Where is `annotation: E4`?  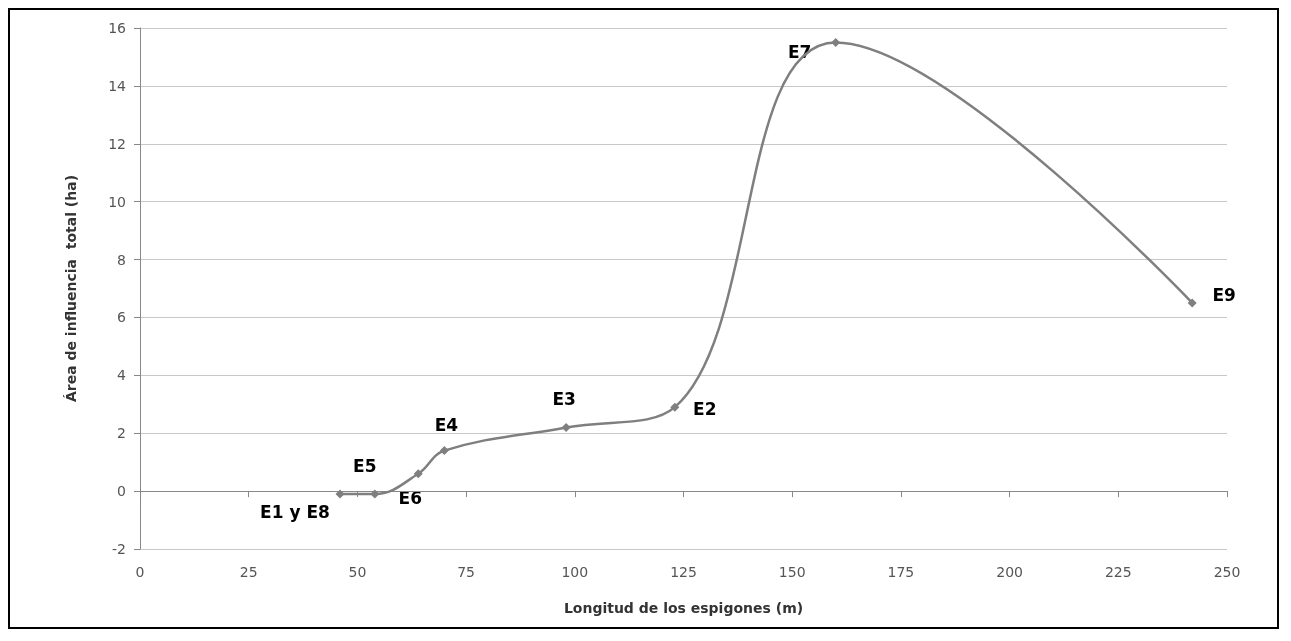
annotation: E4 is located at coordinates (446, 424).